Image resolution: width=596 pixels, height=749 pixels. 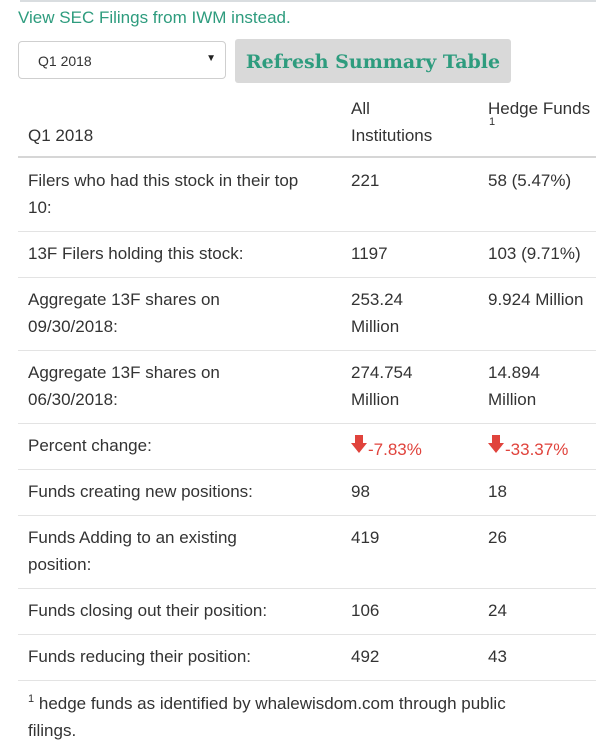 What do you see at coordinates (514, 386) in the screenshot?
I see `hedge-funds-value: 14.894 Million` at bounding box center [514, 386].